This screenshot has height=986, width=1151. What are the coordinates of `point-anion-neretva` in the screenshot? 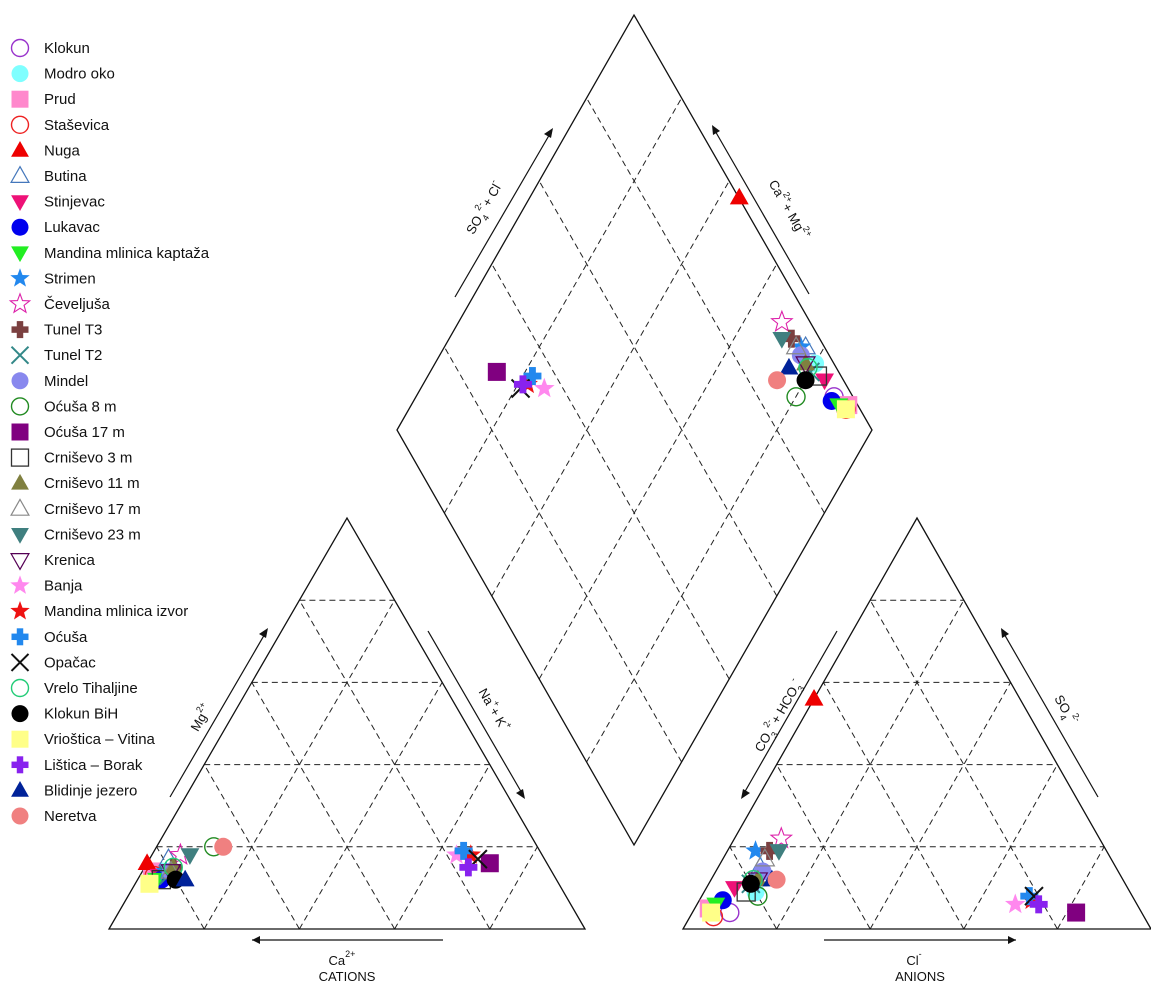 It's located at (776, 879).